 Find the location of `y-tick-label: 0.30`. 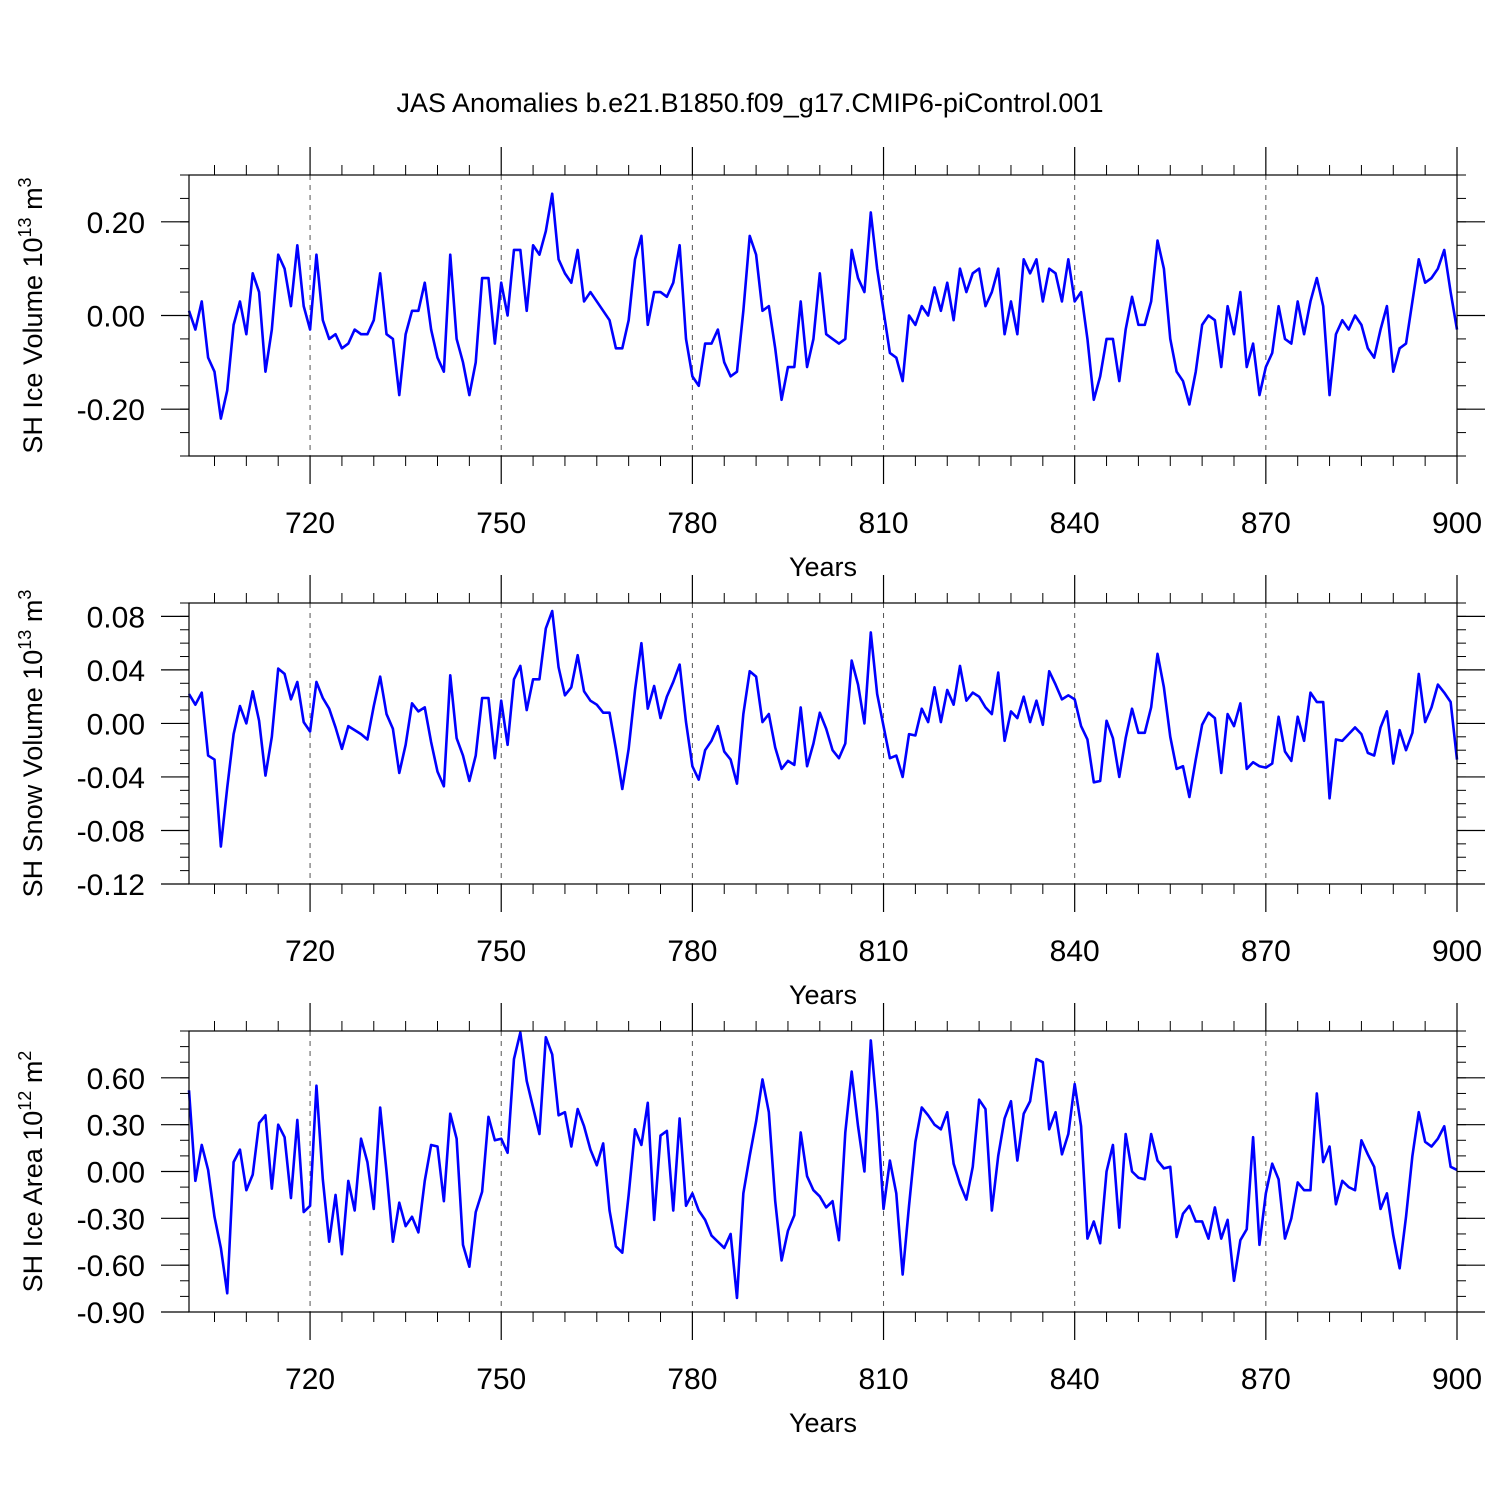

y-tick-label: 0.30 is located at coordinates (116, 1126).